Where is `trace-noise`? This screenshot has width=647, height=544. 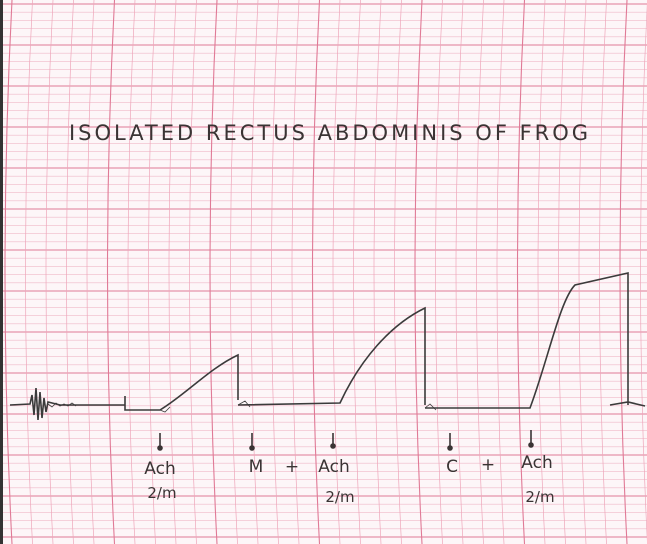 trace-noise is located at coordinates (242, 406).